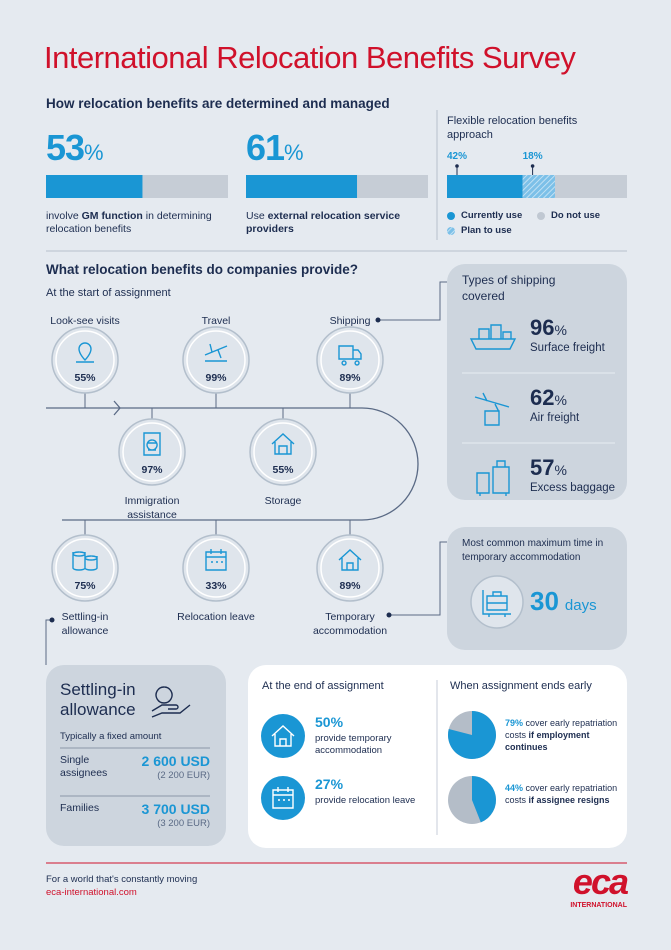 Image resolution: width=671 pixels, height=950 pixels. I want to click on legend-swatch, so click(451, 231).